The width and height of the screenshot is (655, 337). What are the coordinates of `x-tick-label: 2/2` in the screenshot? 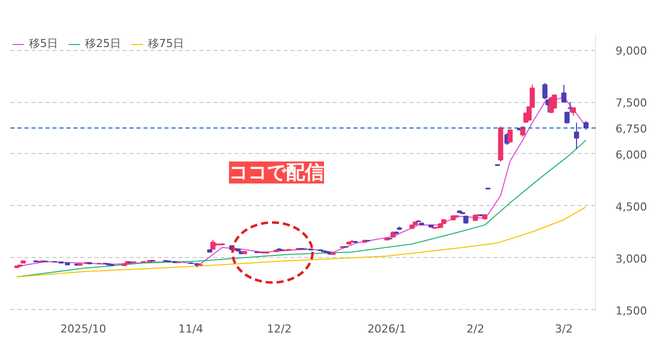 It's located at (475, 329).